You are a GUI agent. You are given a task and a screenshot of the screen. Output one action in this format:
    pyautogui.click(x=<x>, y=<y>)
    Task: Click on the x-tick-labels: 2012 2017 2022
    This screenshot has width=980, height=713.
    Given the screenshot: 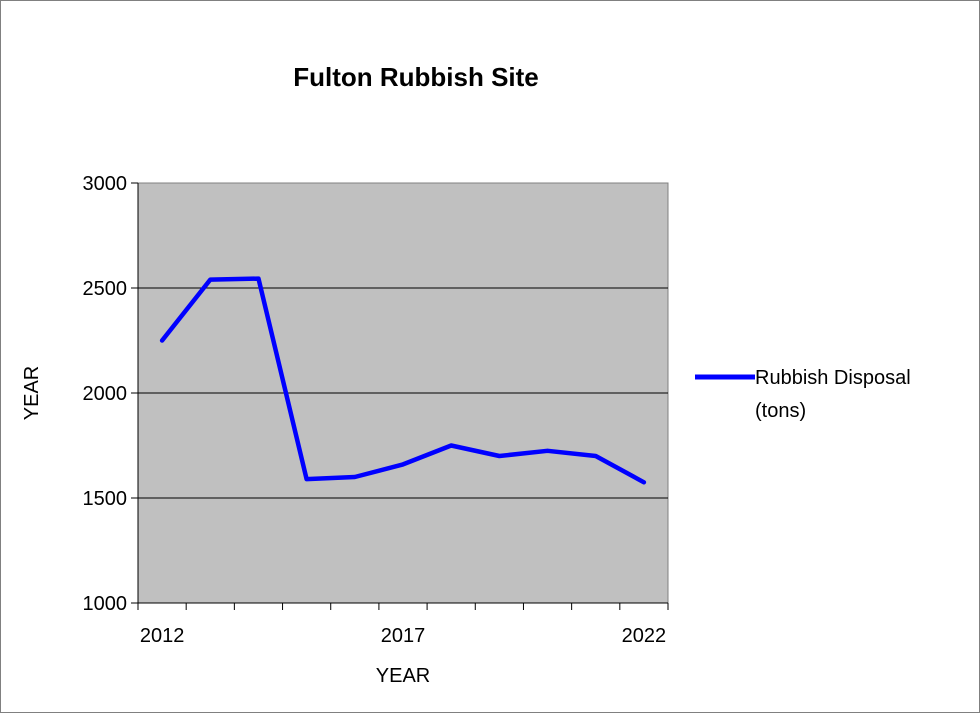 What is the action you would take?
    pyautogui.click(x=403, y=636)
    